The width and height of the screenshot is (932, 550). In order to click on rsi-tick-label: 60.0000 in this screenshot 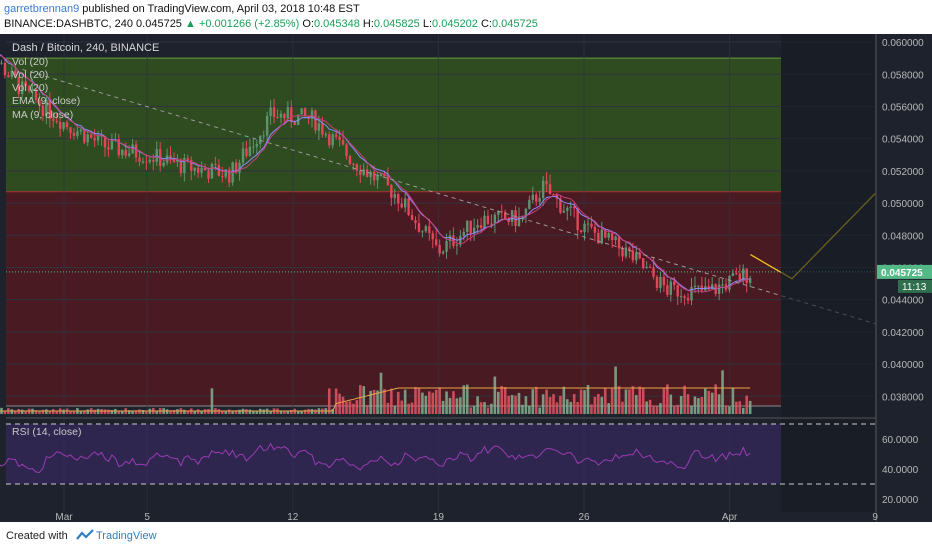, I will do `click(900, 440)`.